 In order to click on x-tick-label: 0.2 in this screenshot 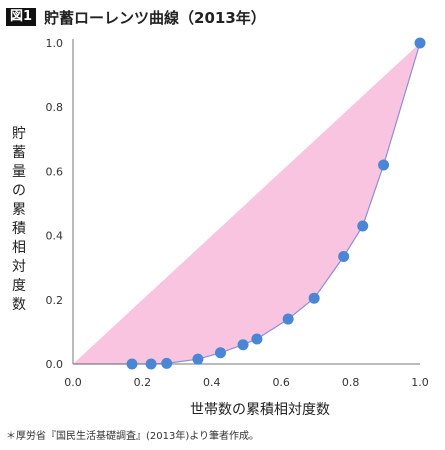, I will do `click(143, 382)`.